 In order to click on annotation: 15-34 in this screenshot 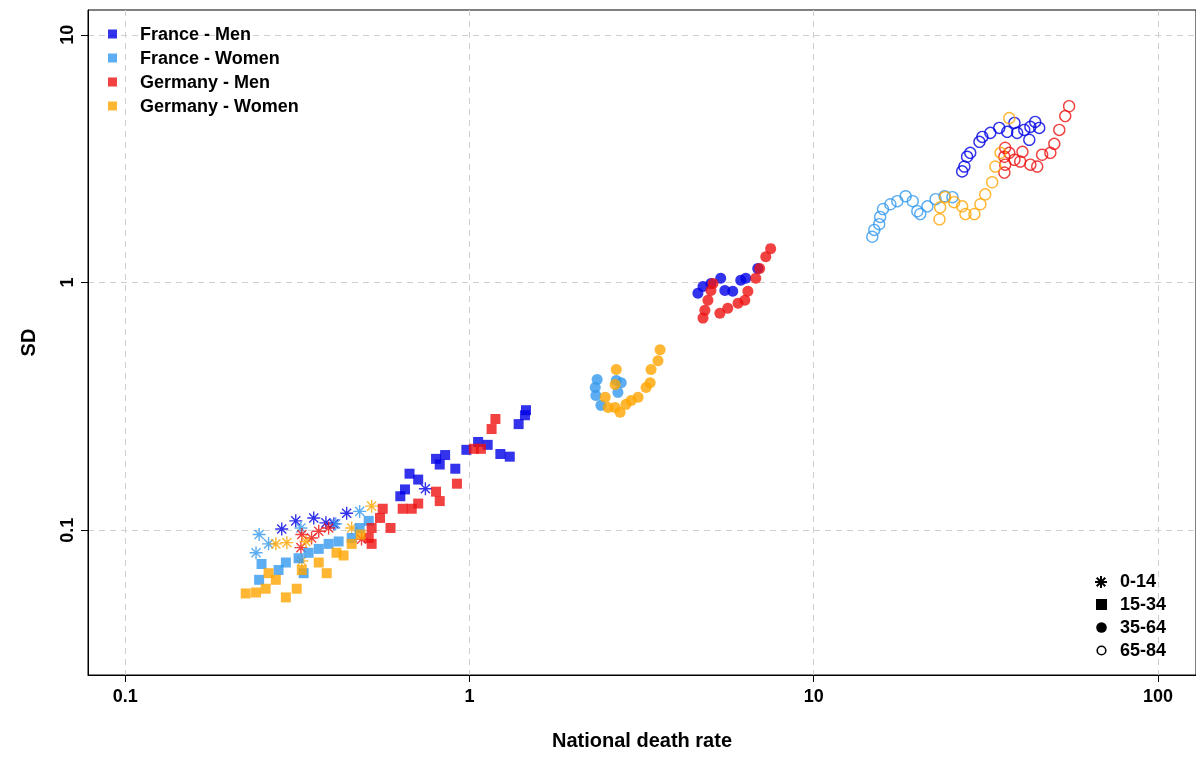, I will do `click(1143, 604)`.